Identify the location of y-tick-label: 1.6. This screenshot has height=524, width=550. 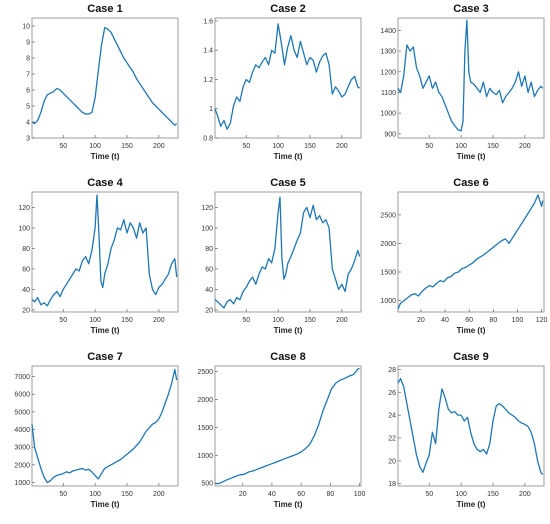
(208, 21).